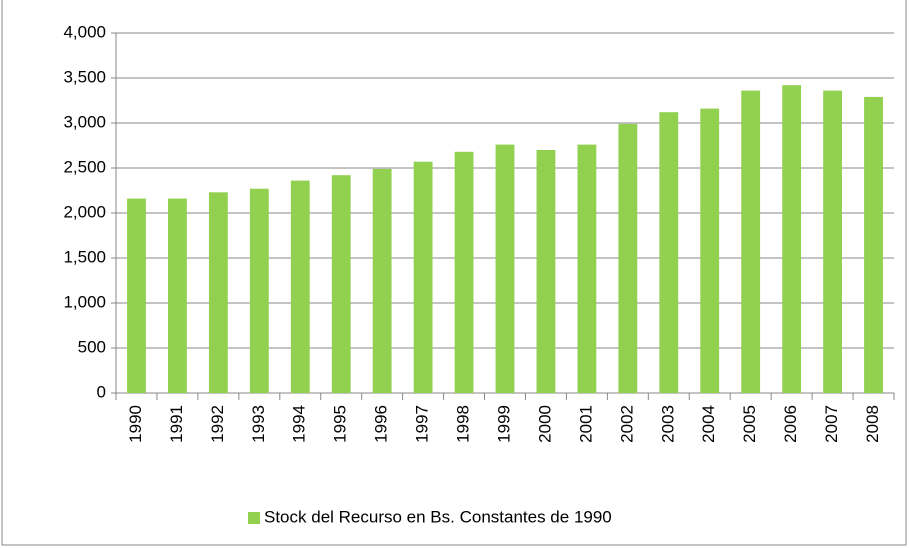 This screenshot has height=548, width=909. Describe the element at coordinates (84, 76) in the screenshot. I see `y-tick-label: 3,500` at that location.